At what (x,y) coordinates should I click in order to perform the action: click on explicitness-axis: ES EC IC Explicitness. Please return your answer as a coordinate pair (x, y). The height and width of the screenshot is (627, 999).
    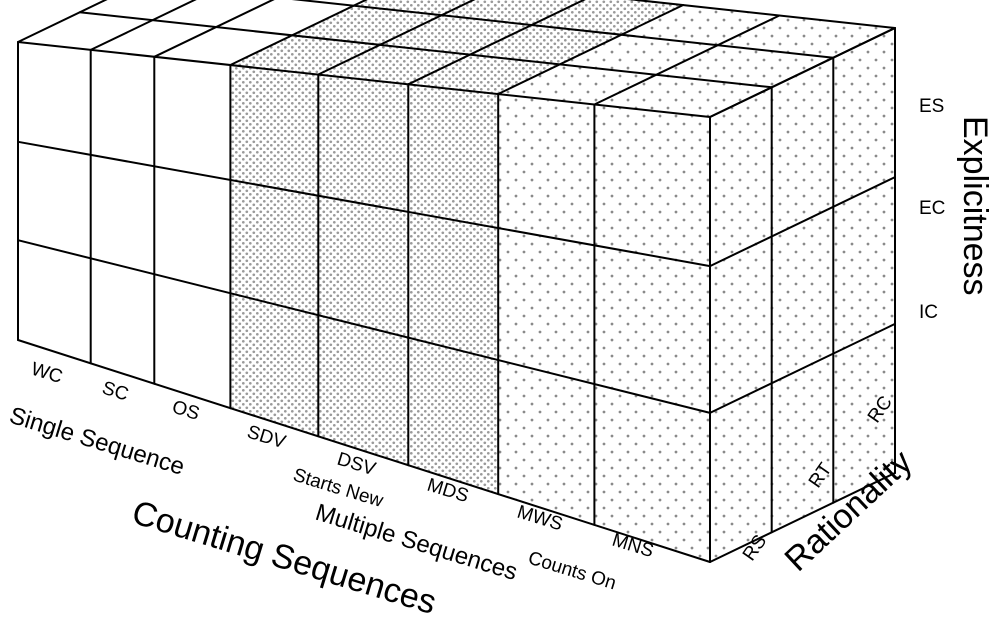
    Looking at the image, I should click on (956, 209).